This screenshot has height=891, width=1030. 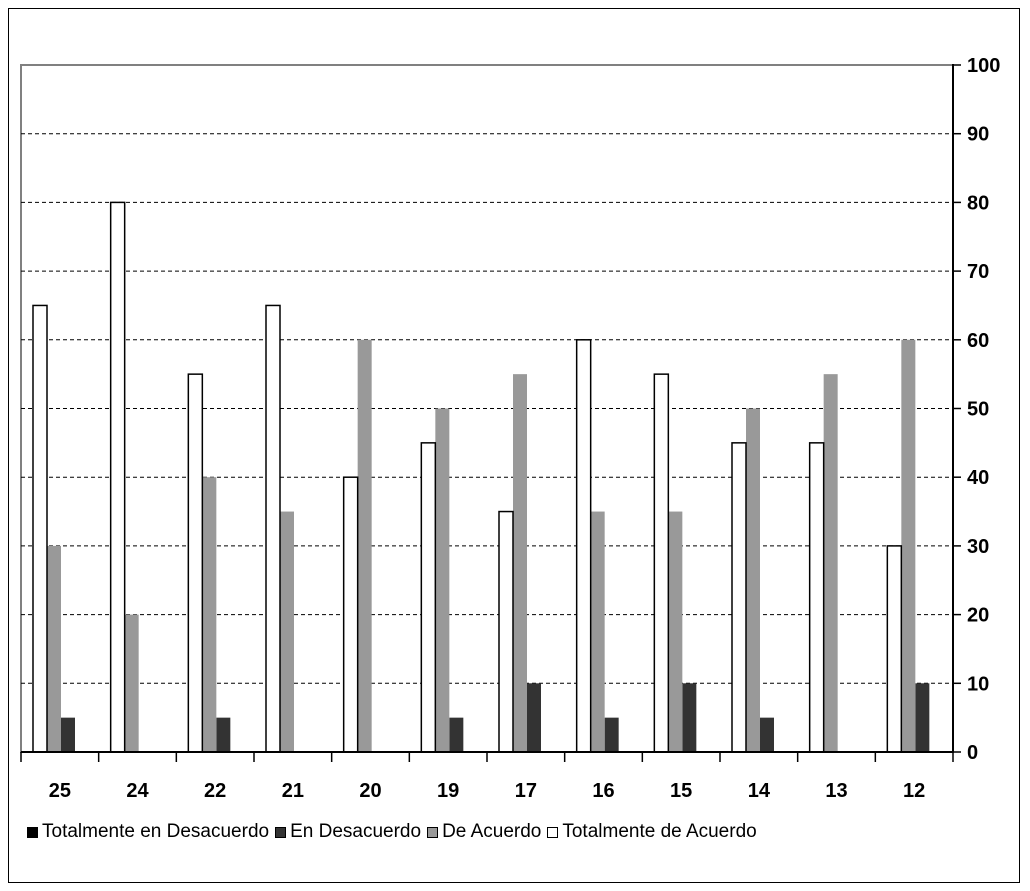 What do you see at coordinates (978, 341) in the screenshot?
I see `y-tick-label: 60` at bounding box center [978, 341].